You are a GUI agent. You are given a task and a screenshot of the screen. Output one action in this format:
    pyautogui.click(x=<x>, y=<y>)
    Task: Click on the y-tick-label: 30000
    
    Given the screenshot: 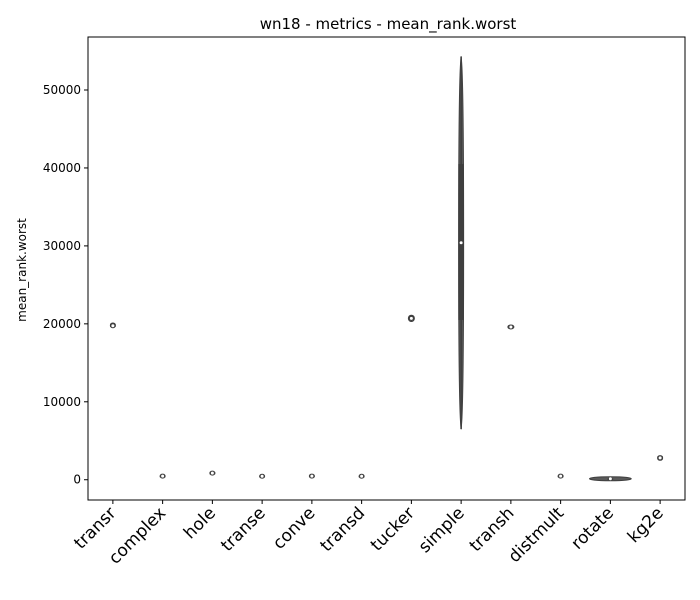 What is the action you would take?
    pyautogui.click(x=62, y=246)
    